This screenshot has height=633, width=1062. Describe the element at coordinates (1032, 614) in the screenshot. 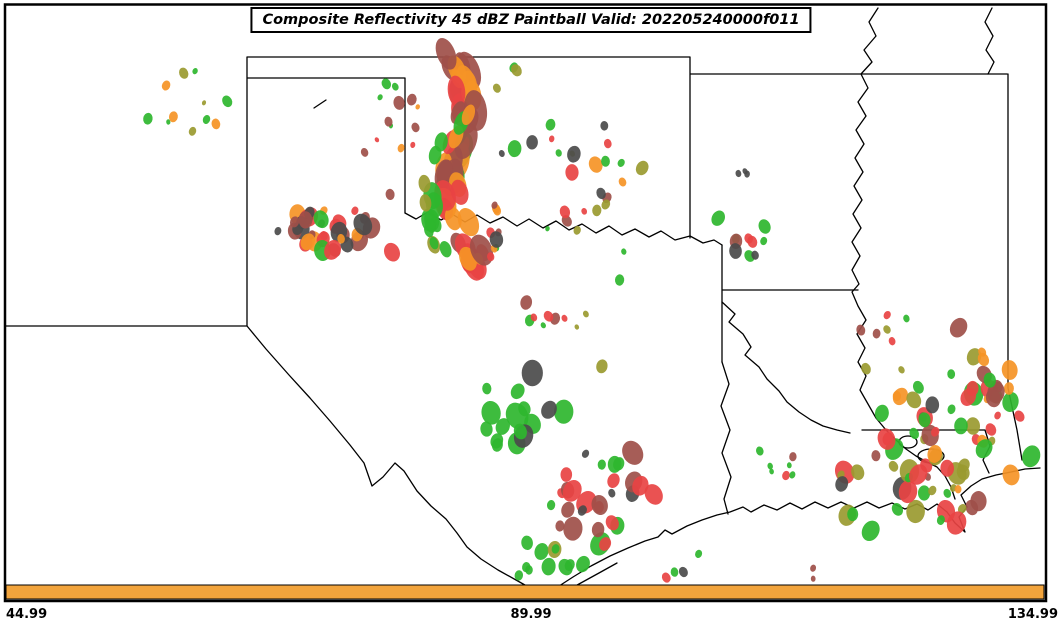

I see `axis-label-right: 134.99` at that location.